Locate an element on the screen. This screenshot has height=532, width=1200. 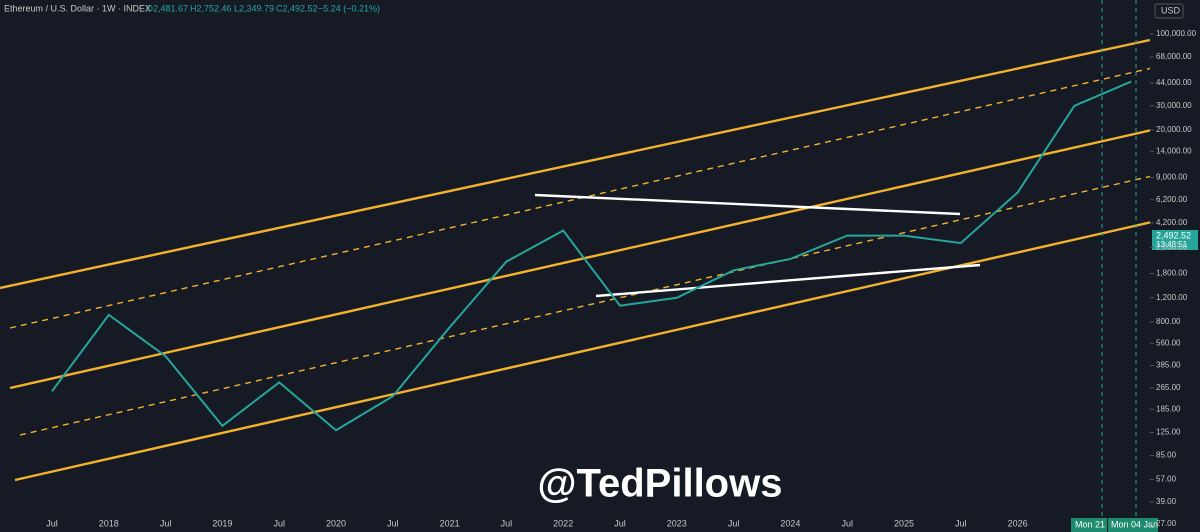
y-tick-label: 125.00 is located at coordinates (1168, 432).